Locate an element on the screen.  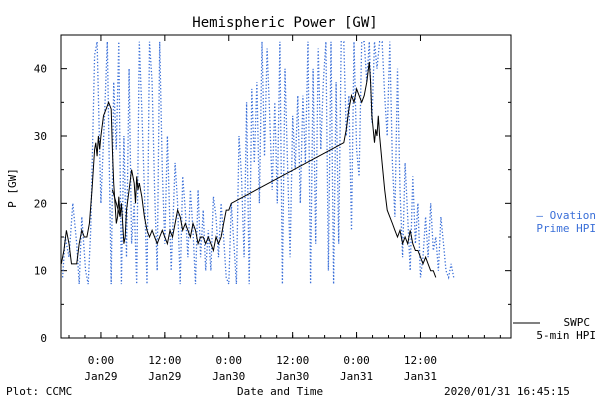
y-tick-label: 20 is located at coordinates (40, 203).